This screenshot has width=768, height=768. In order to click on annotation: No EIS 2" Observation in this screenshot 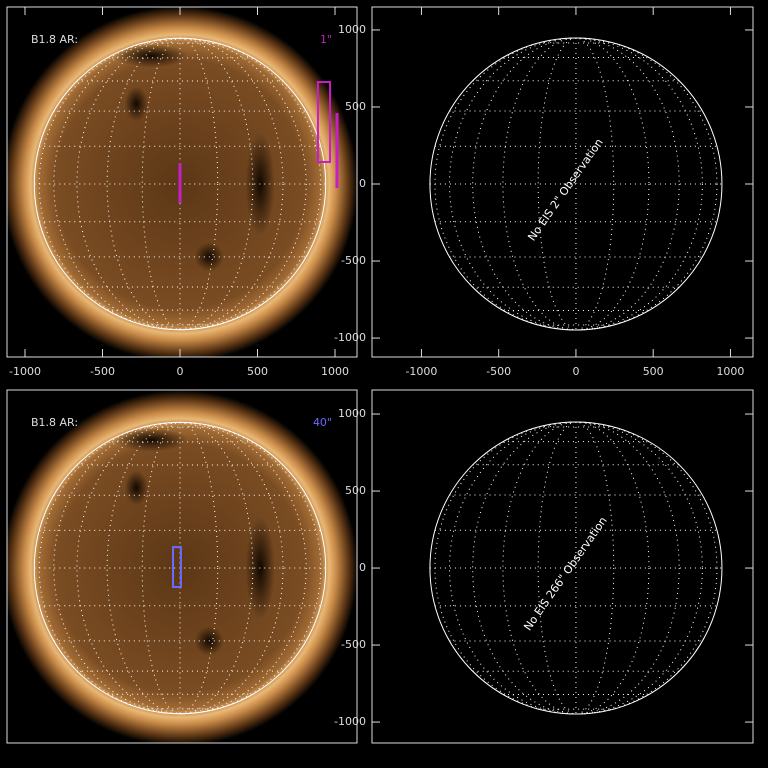, I will do `click(565, 189)`.